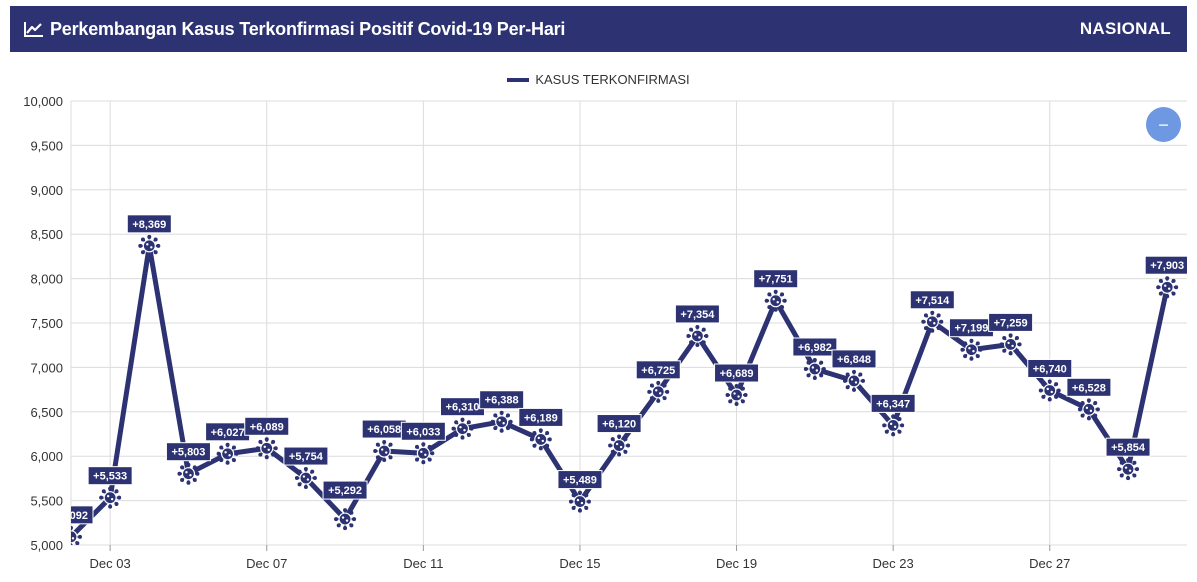 This screenshot has height=582, width=1197. I want to click on data-label-text: +6,310, so click(463, 408).